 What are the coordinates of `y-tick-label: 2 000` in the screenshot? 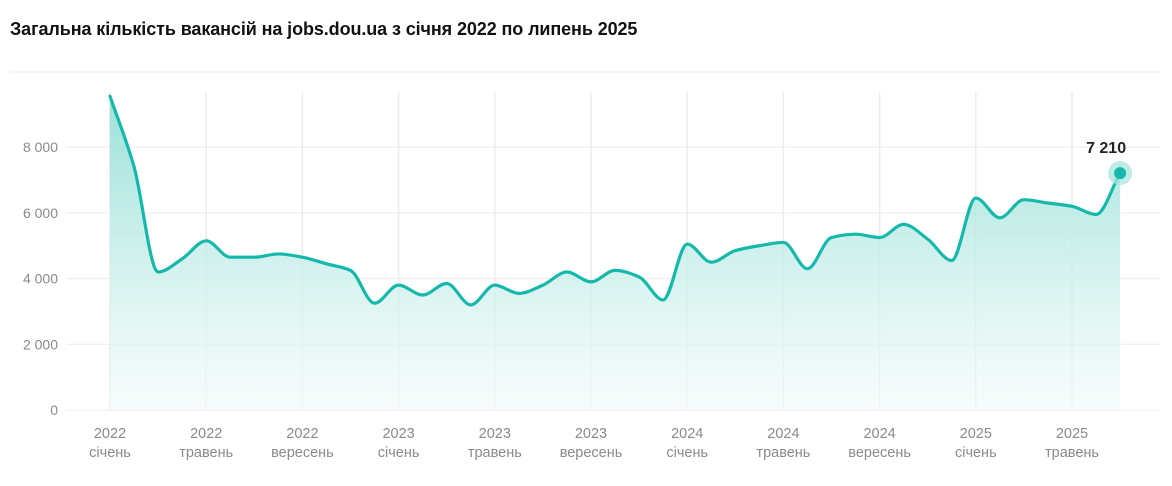 It's located at (40, 344).